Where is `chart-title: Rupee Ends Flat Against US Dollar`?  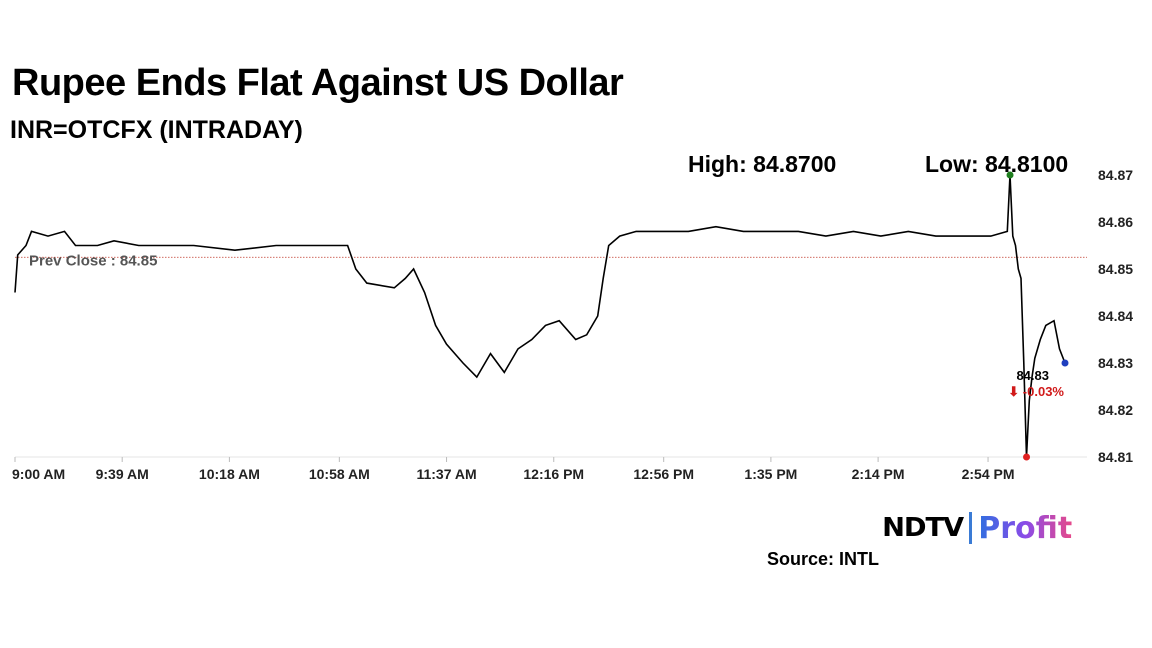
chart-title: Rupee Ends Flat Against US Dollar is located at coordinates (318, 83).